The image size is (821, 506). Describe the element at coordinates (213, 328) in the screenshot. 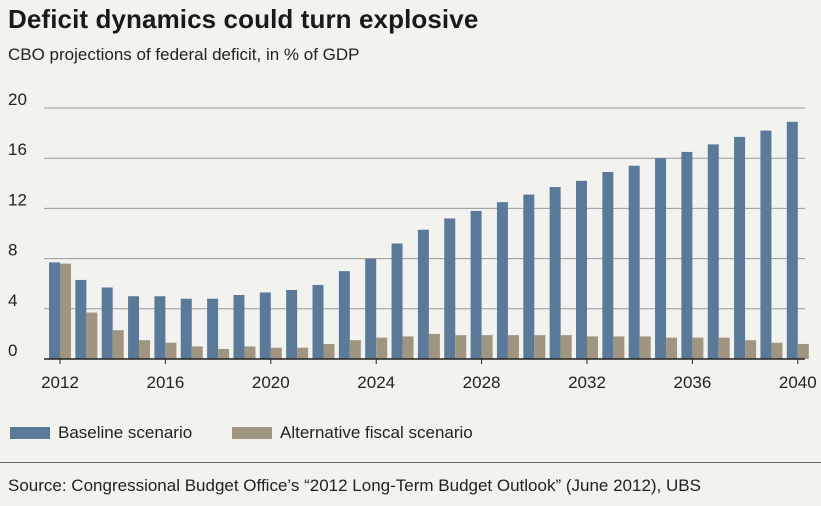

I see `bar-baseline-2018` at that location.